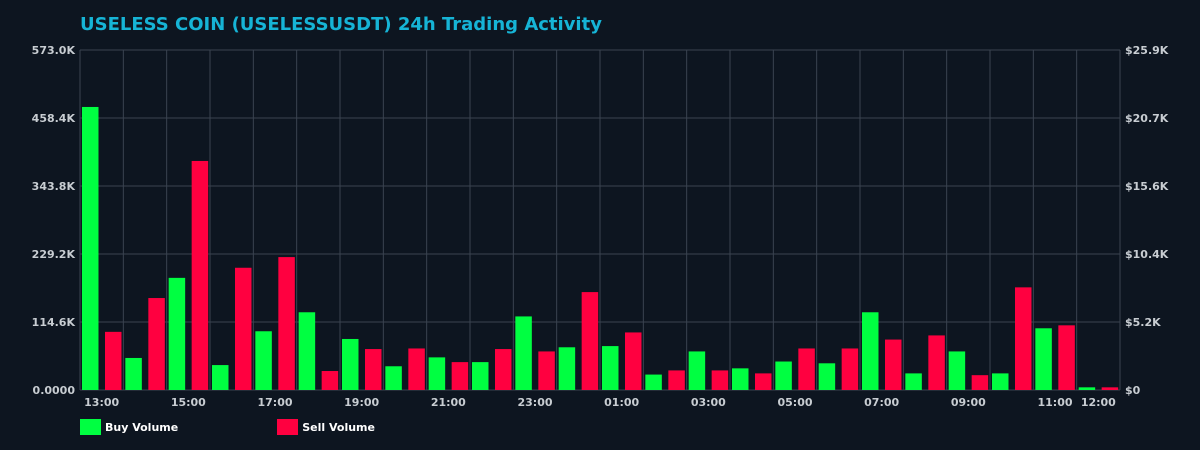 The height and width of the screenshot is (450, 1200). I want to click on x-tick-label: 13:00, so click(101, 402).